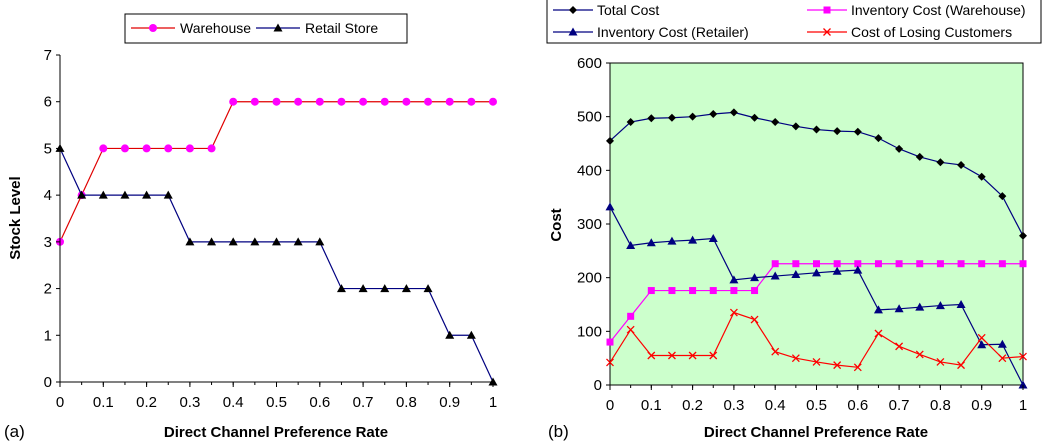 The width and height of the screenshot is (1043, 442). Describe the element at coordinates (1023, 405) in the screenshot. I see `b-x-tick-label: 1` at that location.